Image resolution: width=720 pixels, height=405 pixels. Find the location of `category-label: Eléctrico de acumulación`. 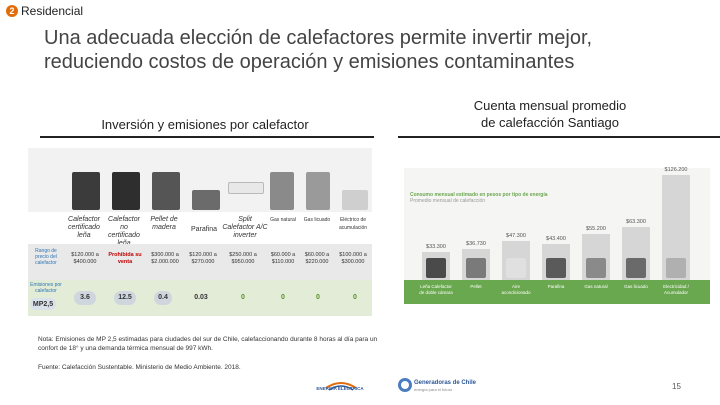

category-label: Eléctrico de acumulación is located at coordinates (353, 224).